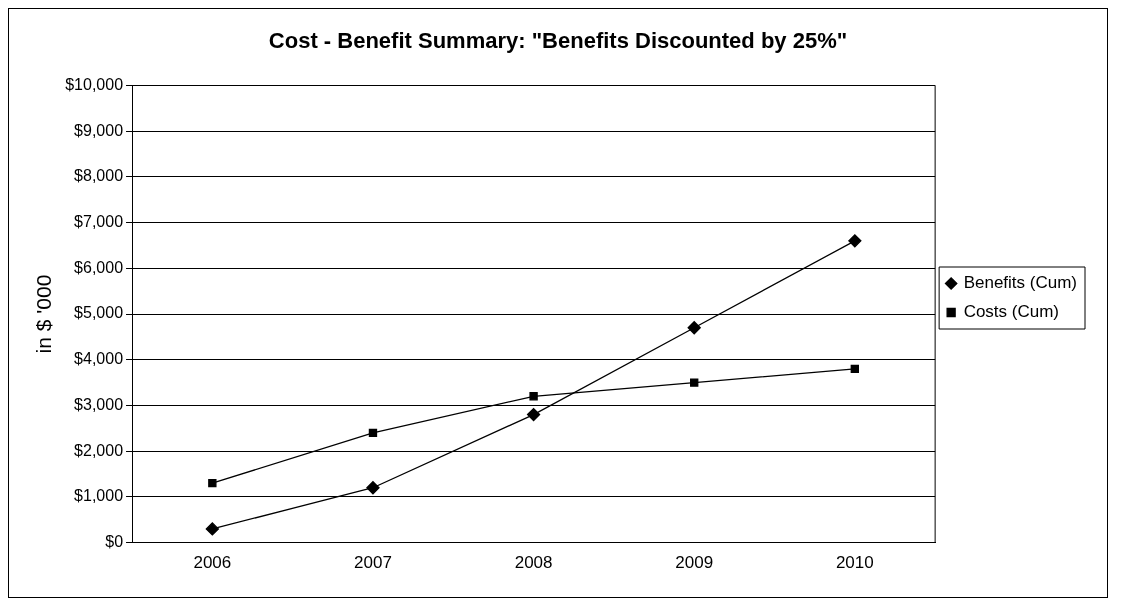  I want to click on x-tick-label: 2010, so click(854, 563).